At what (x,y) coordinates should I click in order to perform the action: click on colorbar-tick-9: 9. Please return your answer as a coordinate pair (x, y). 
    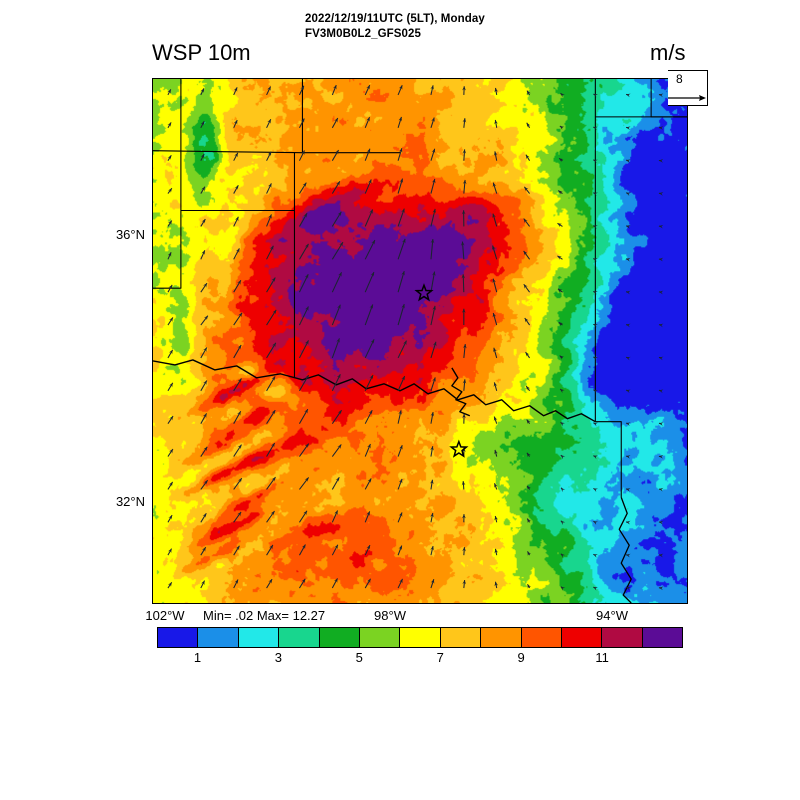
    Looking at the image, I should click on (521, 657).